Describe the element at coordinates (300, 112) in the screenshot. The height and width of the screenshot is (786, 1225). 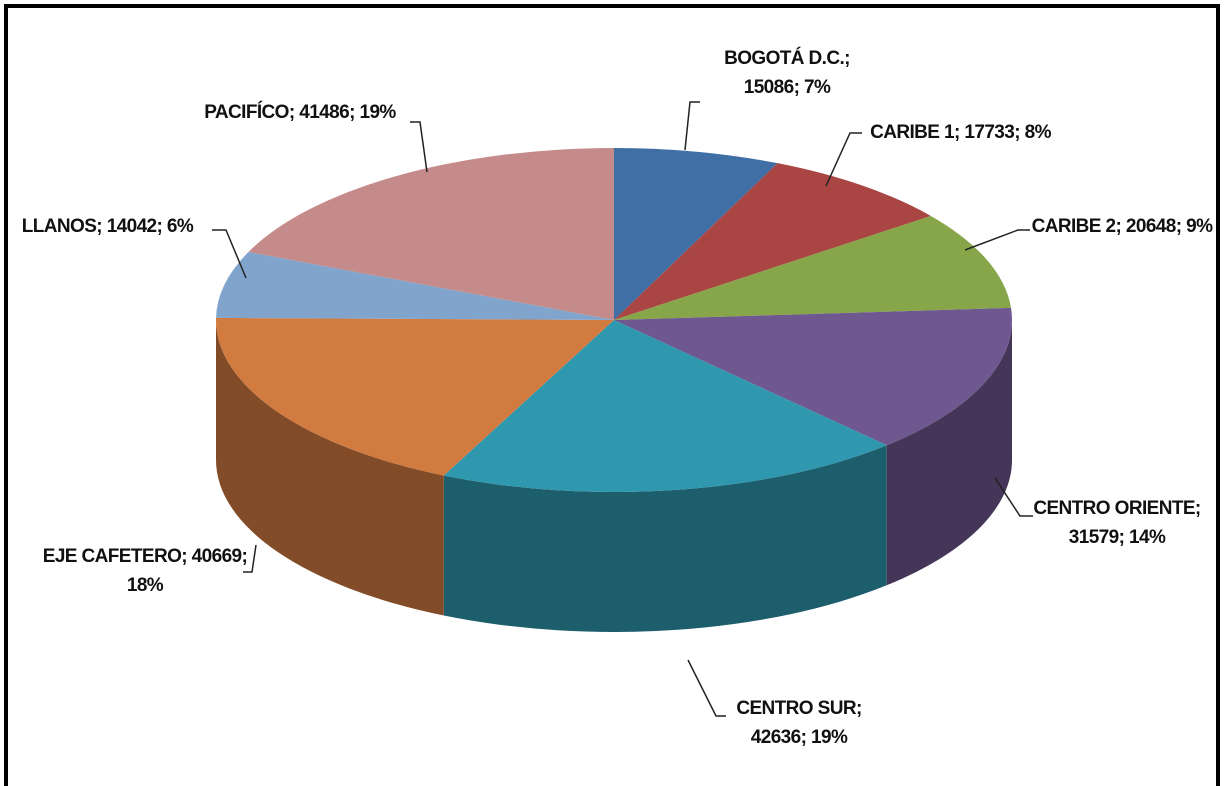
I see `data-label: PACIFÍCO; 41486; 19%` at that location.